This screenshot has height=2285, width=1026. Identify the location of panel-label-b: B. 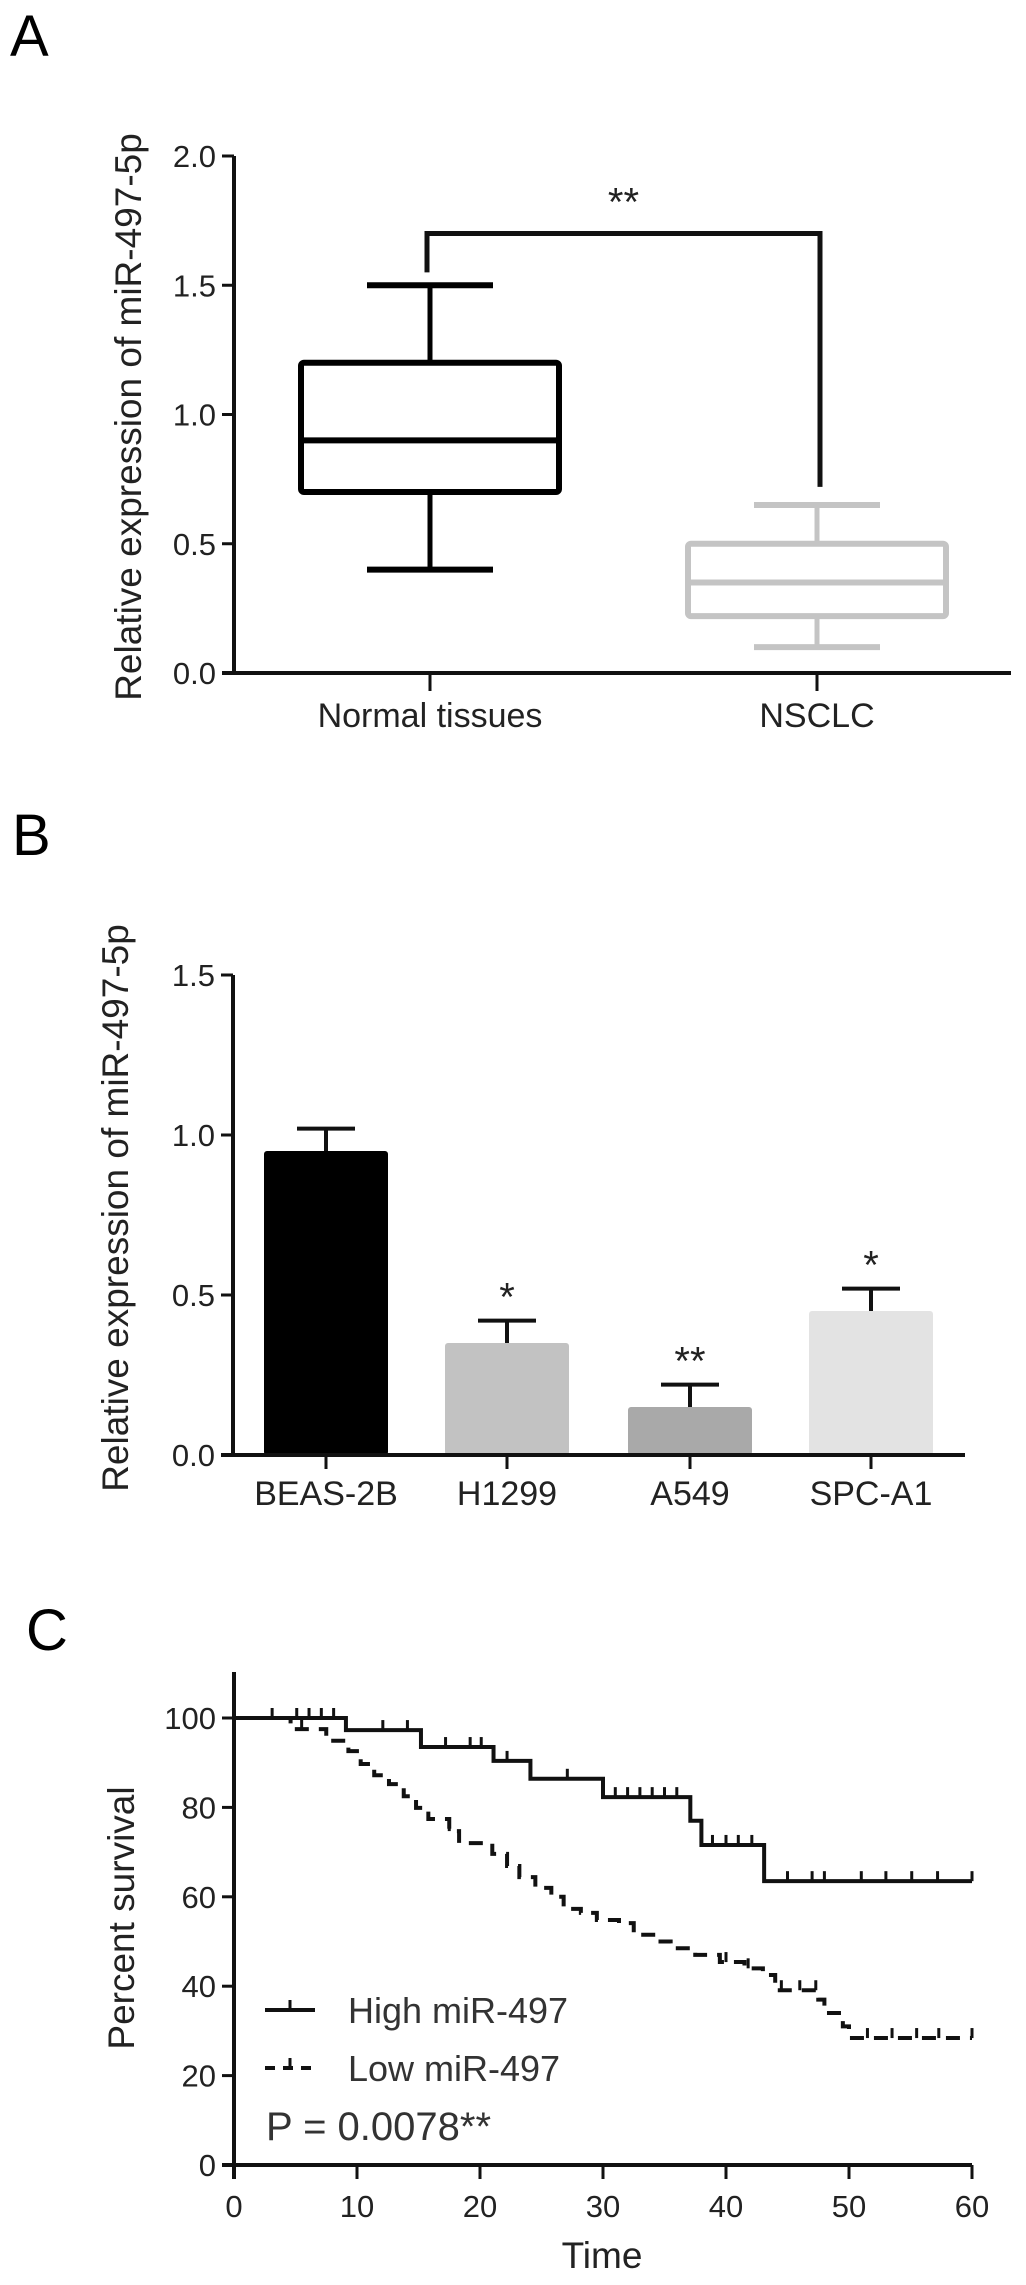
(31, 835).